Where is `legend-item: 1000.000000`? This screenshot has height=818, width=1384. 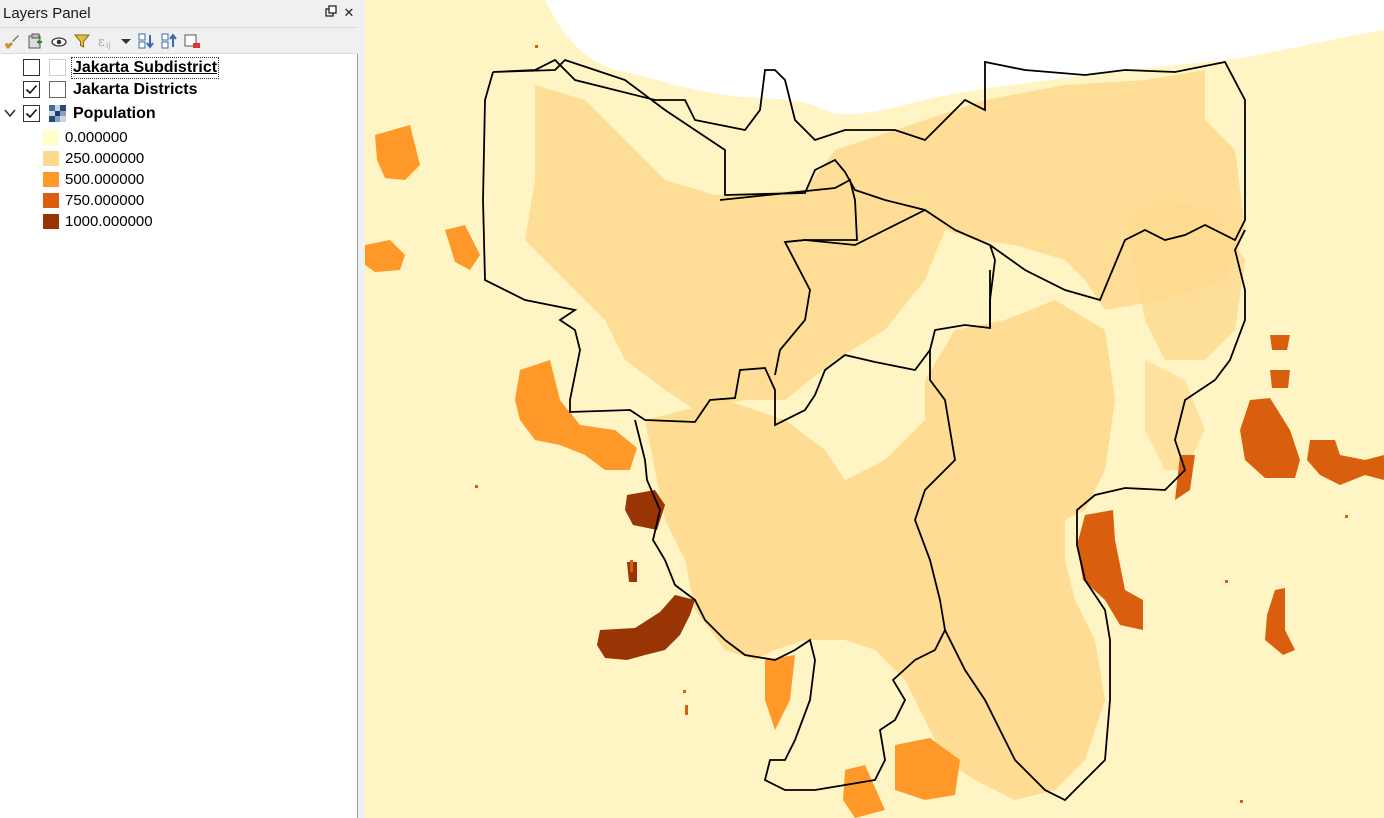
legend-item: 1000.000000 is located at coordinates (179, 221).